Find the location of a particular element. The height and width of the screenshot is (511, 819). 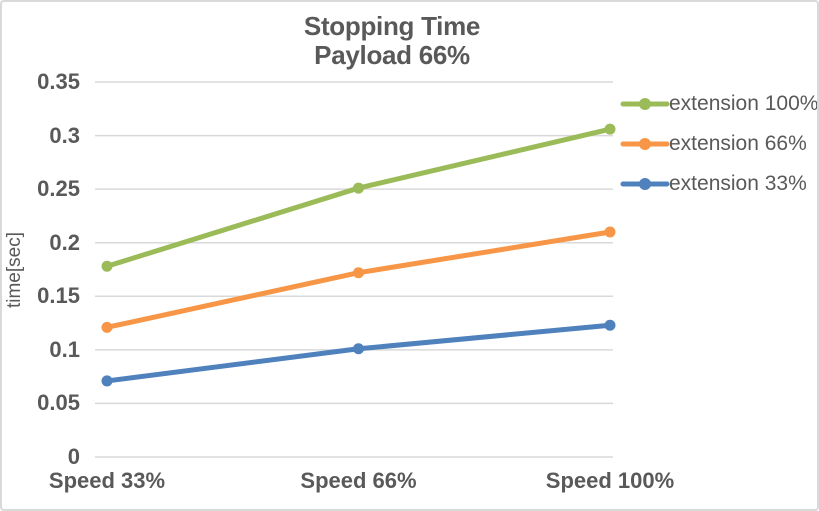

y-tick-label: 0.2 is located at coordinates (64, 242).